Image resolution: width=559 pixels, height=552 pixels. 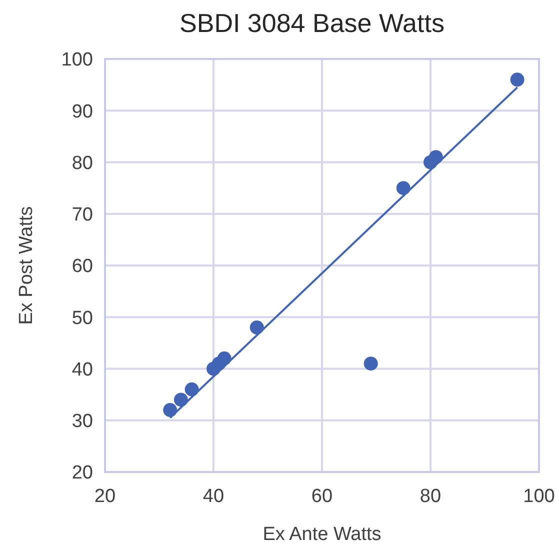 What do you see at coordinates (82, 111) in the screenshot?
I see `y-tick-label: 90` at bounding box center [82, 111].